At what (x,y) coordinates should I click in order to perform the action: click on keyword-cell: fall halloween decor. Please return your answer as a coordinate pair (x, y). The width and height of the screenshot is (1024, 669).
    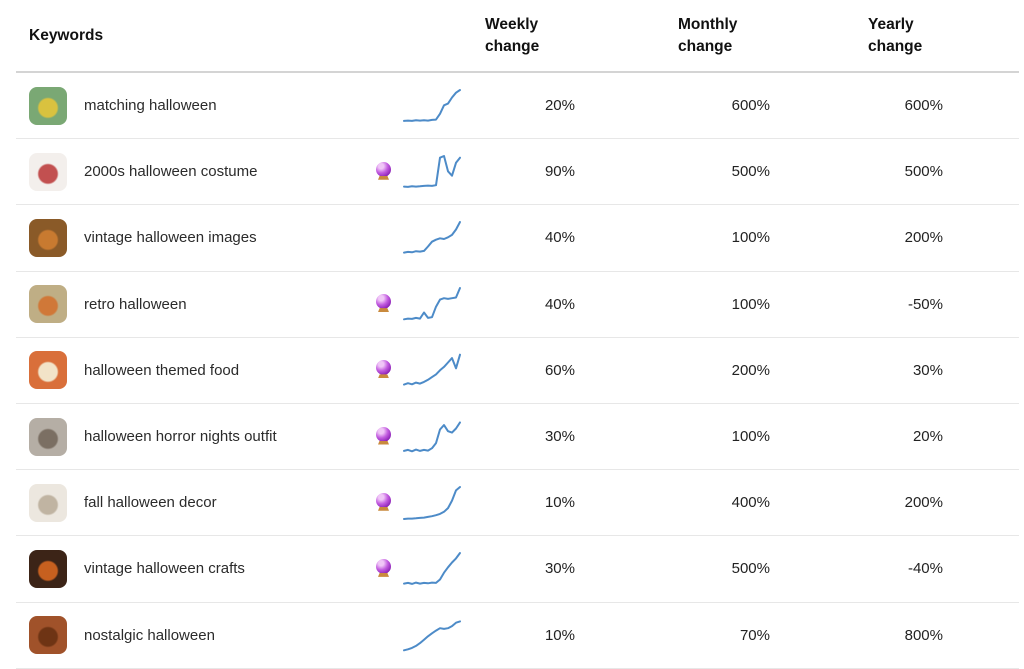
    Looking at the image, I should click on (202, 502).